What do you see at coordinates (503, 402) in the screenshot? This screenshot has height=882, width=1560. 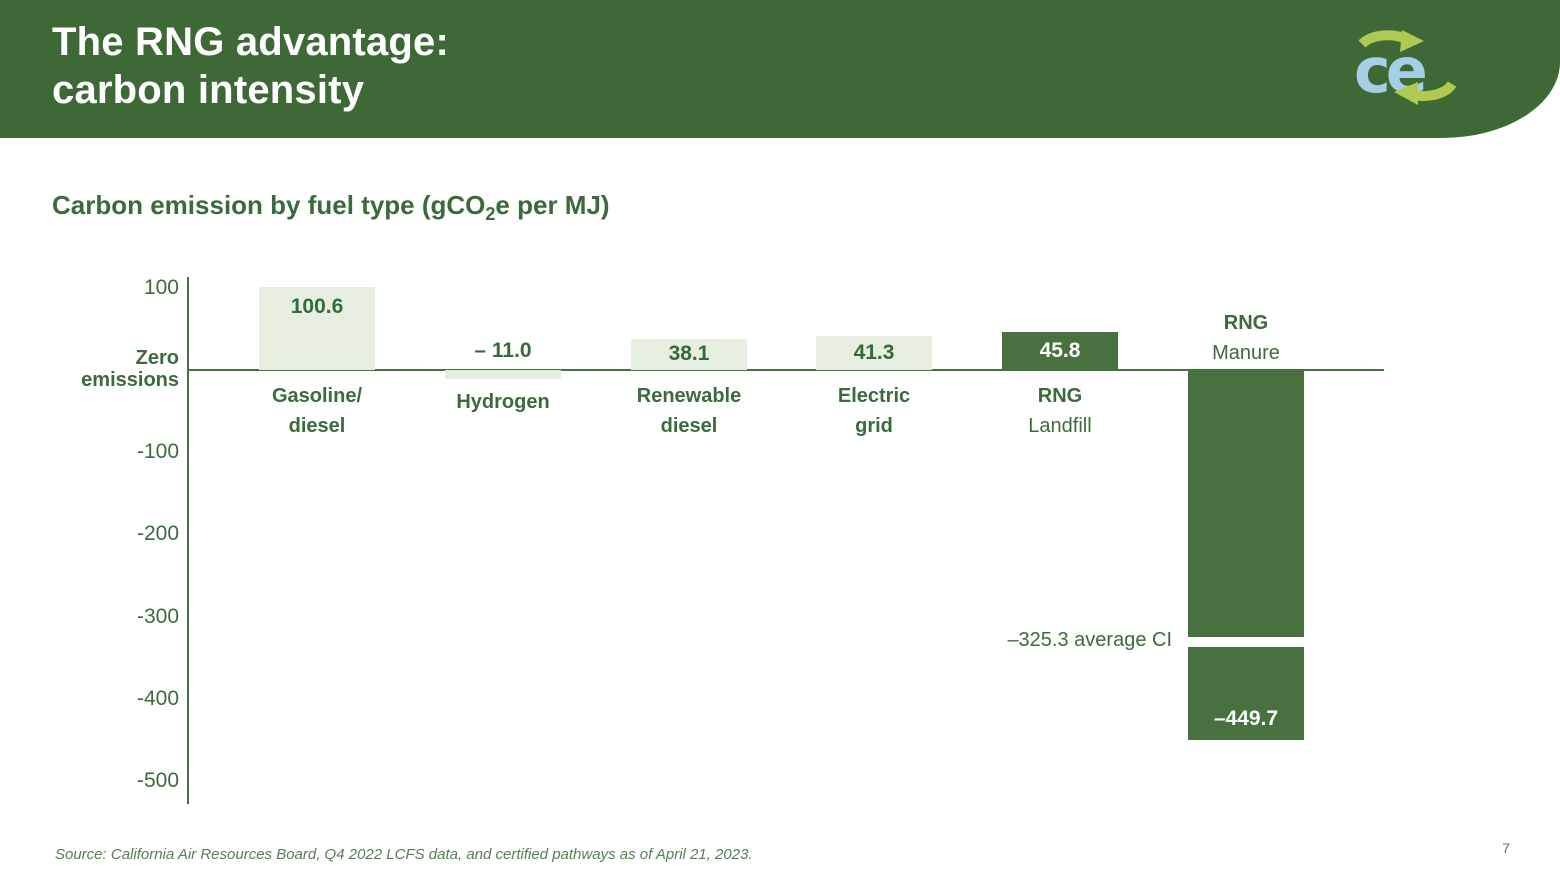 I see `bar-category-label: Hydrogen` at bounding box center [503, 402].